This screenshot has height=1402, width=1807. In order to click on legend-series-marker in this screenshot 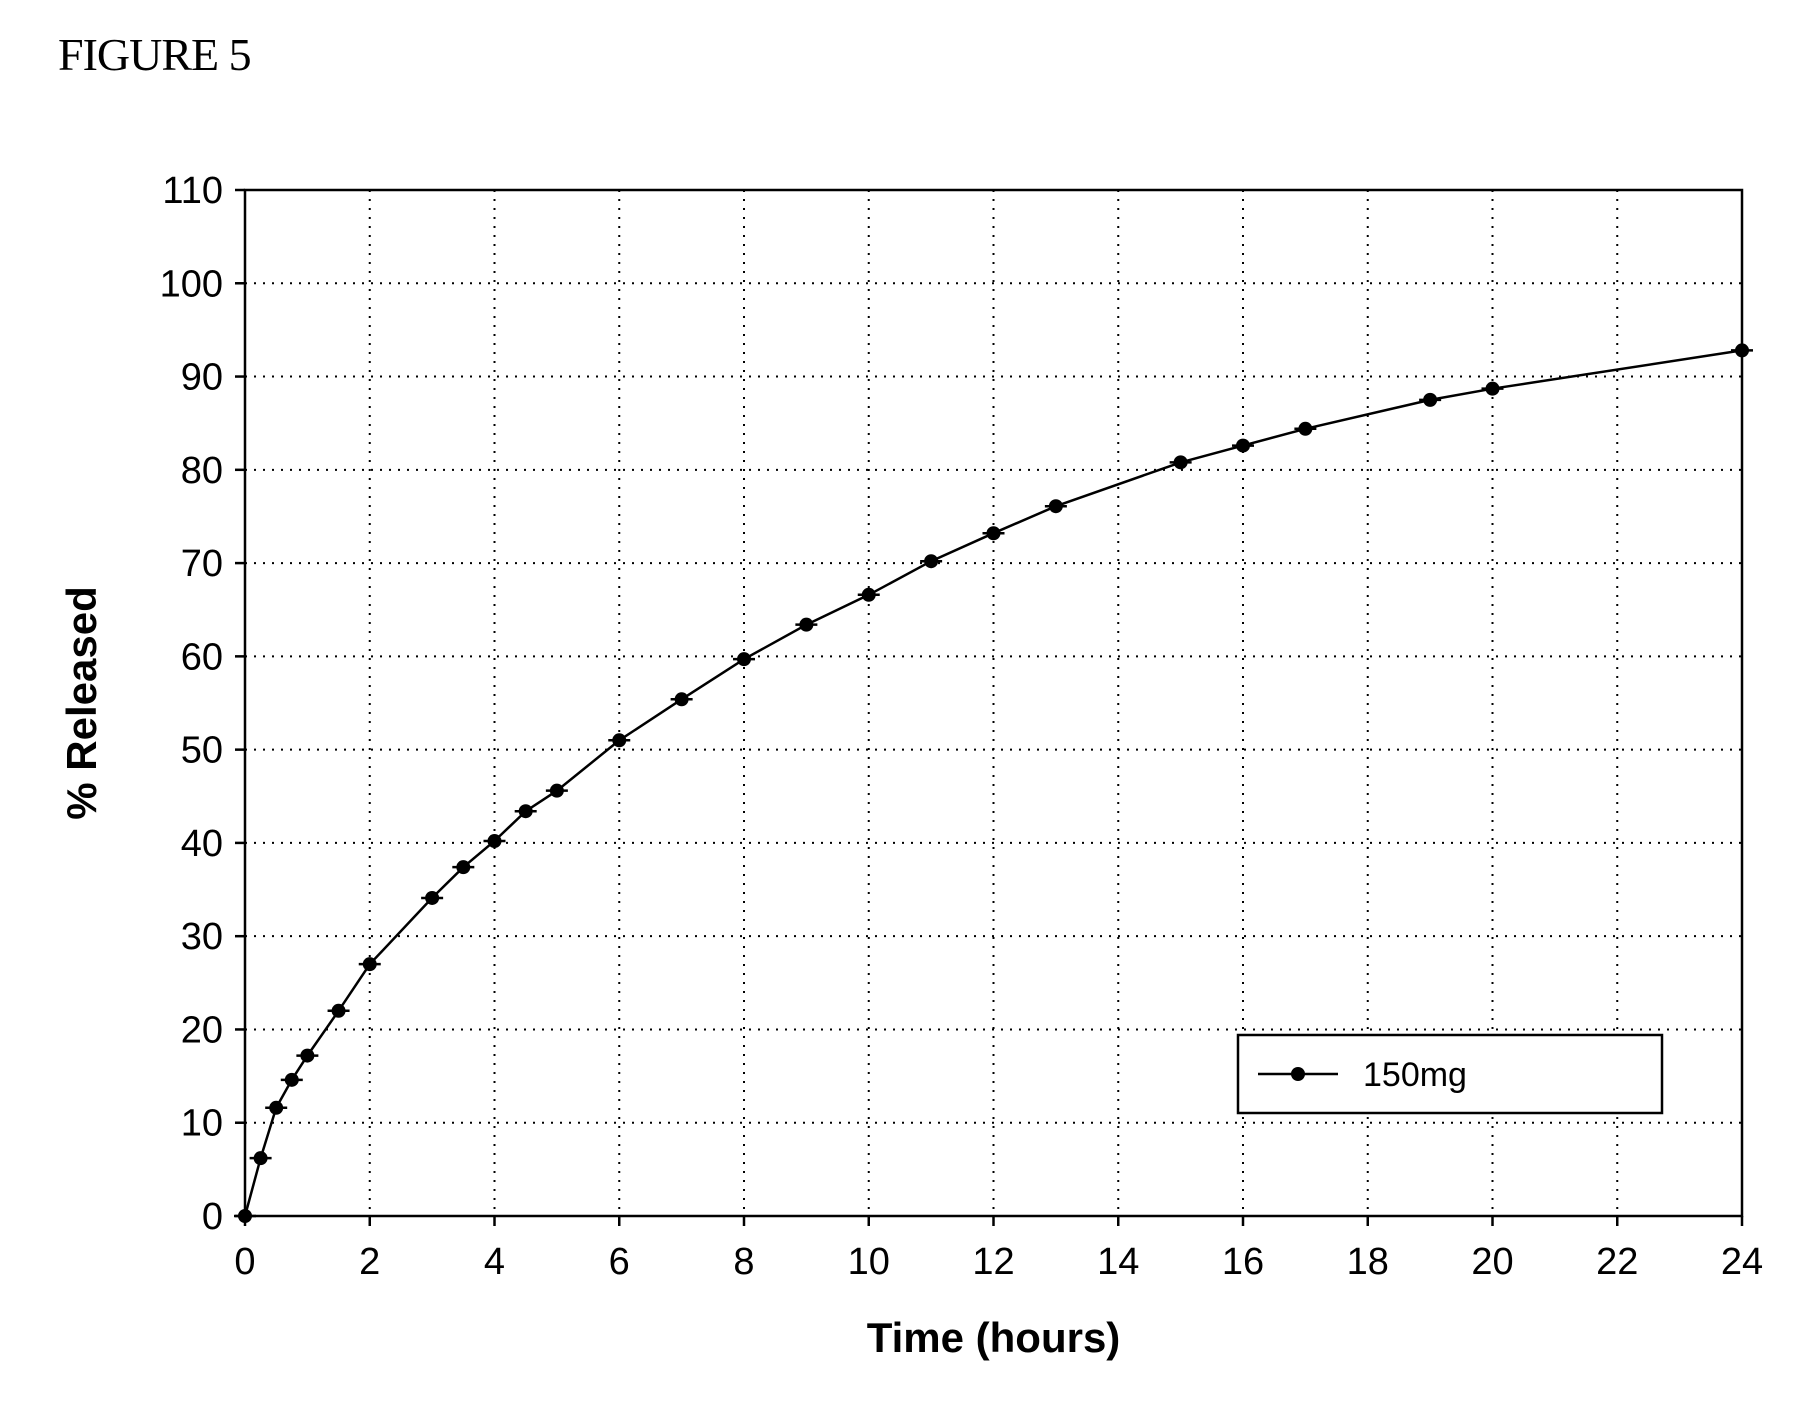, I will do `click(1298, 1074)`.